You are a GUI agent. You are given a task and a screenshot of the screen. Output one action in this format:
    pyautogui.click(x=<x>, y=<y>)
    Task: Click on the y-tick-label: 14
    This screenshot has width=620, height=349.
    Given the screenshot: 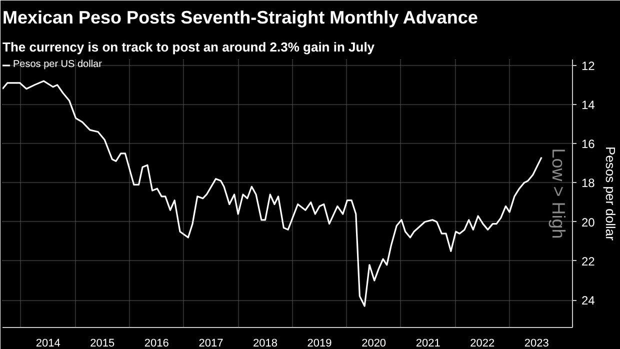 What is the action you would take?
    pyautogui.click(x=589, y=105)
    